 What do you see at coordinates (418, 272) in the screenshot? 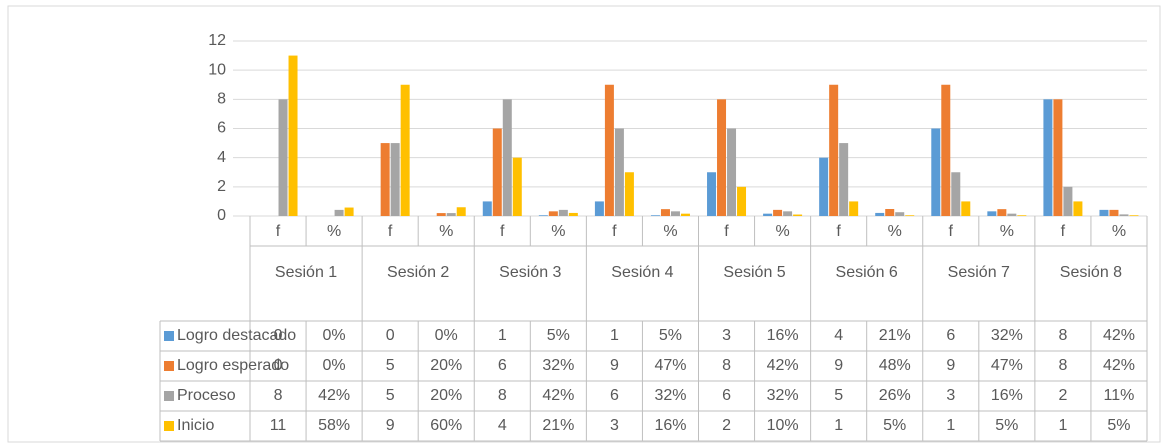
I see `group-label: Sesión 2` at bounding box center [418, 272].